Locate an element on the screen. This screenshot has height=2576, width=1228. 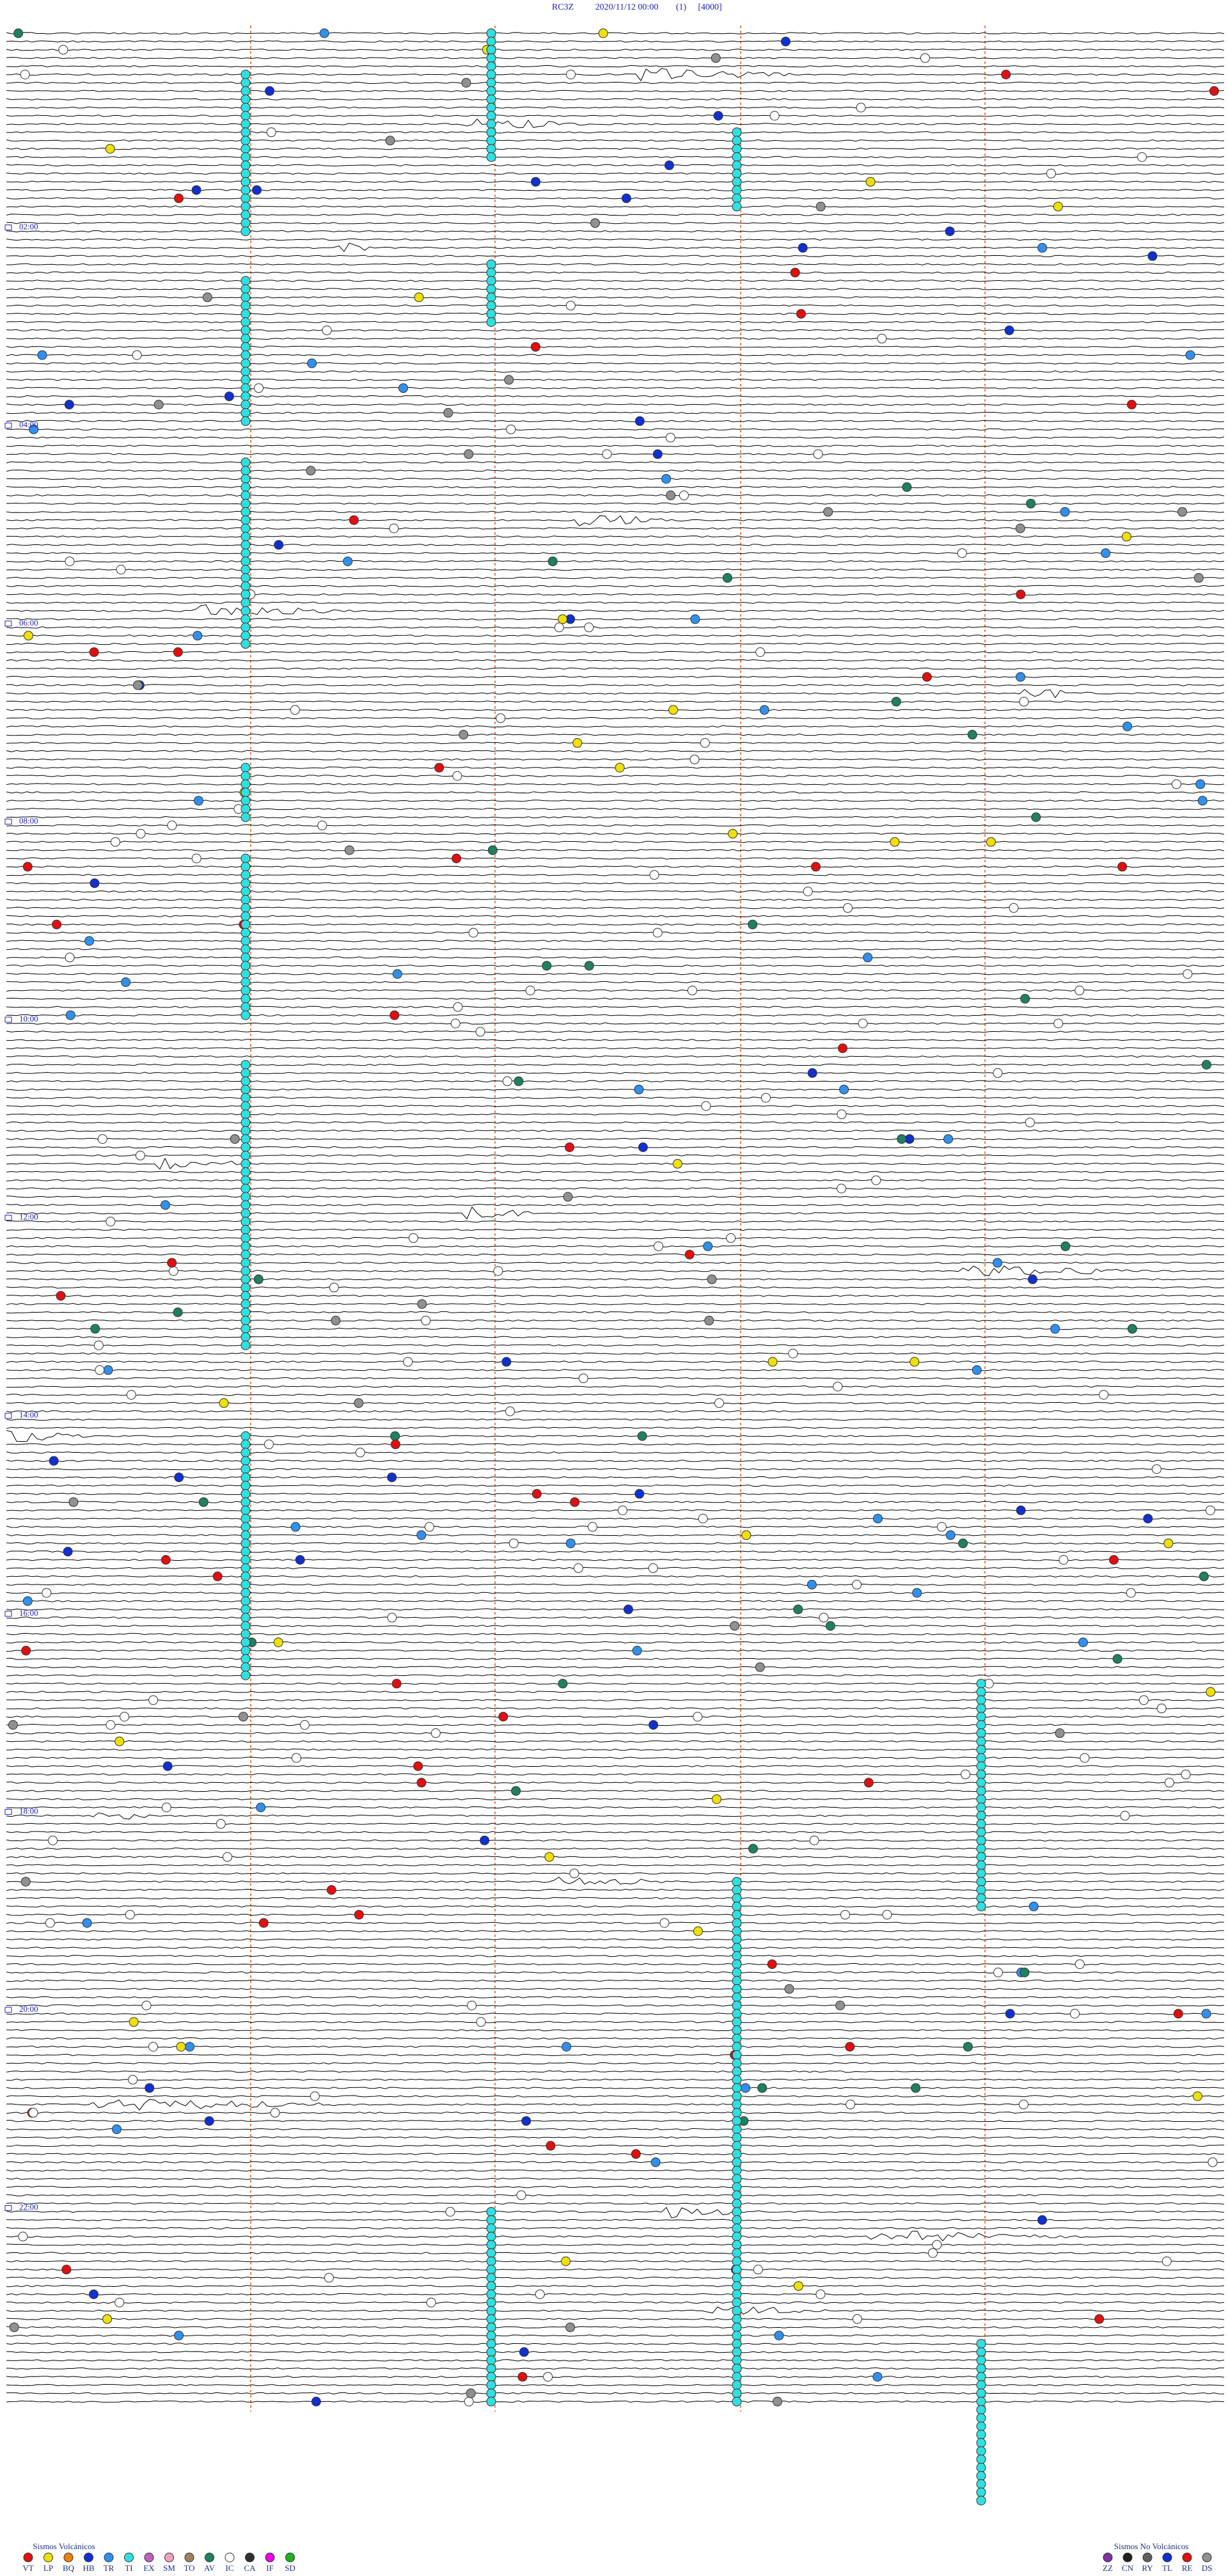
legend-label: SM is located at coordinates (169, 2568).